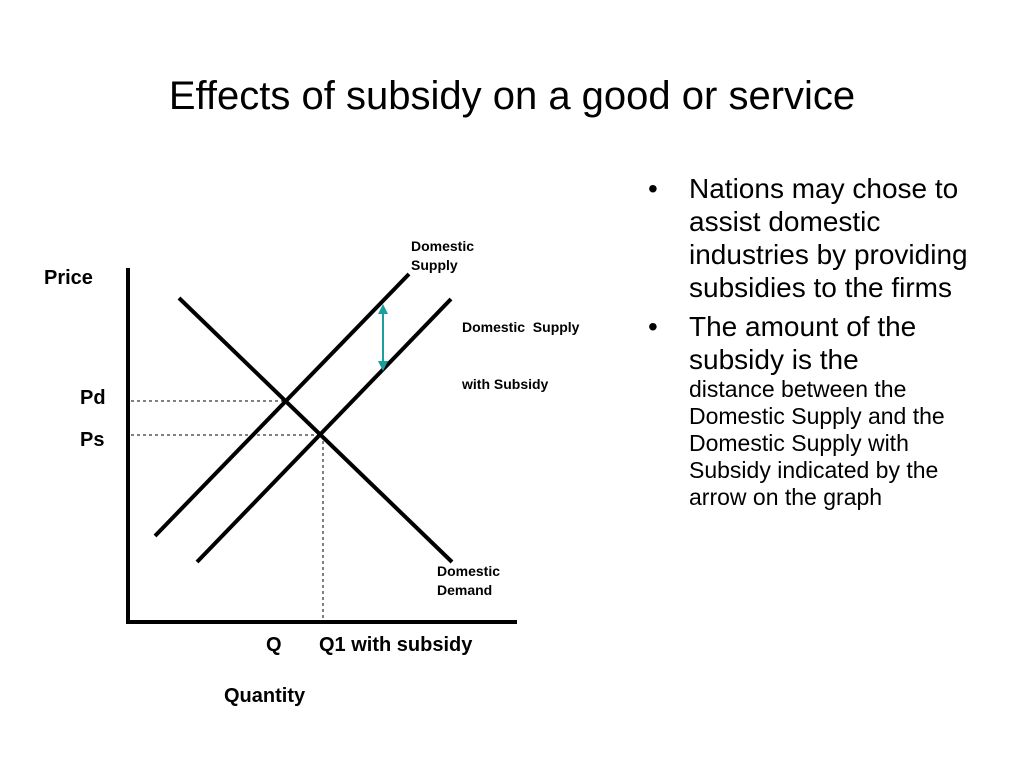  I want to click on domestic-demand-line, so click(315, 430).